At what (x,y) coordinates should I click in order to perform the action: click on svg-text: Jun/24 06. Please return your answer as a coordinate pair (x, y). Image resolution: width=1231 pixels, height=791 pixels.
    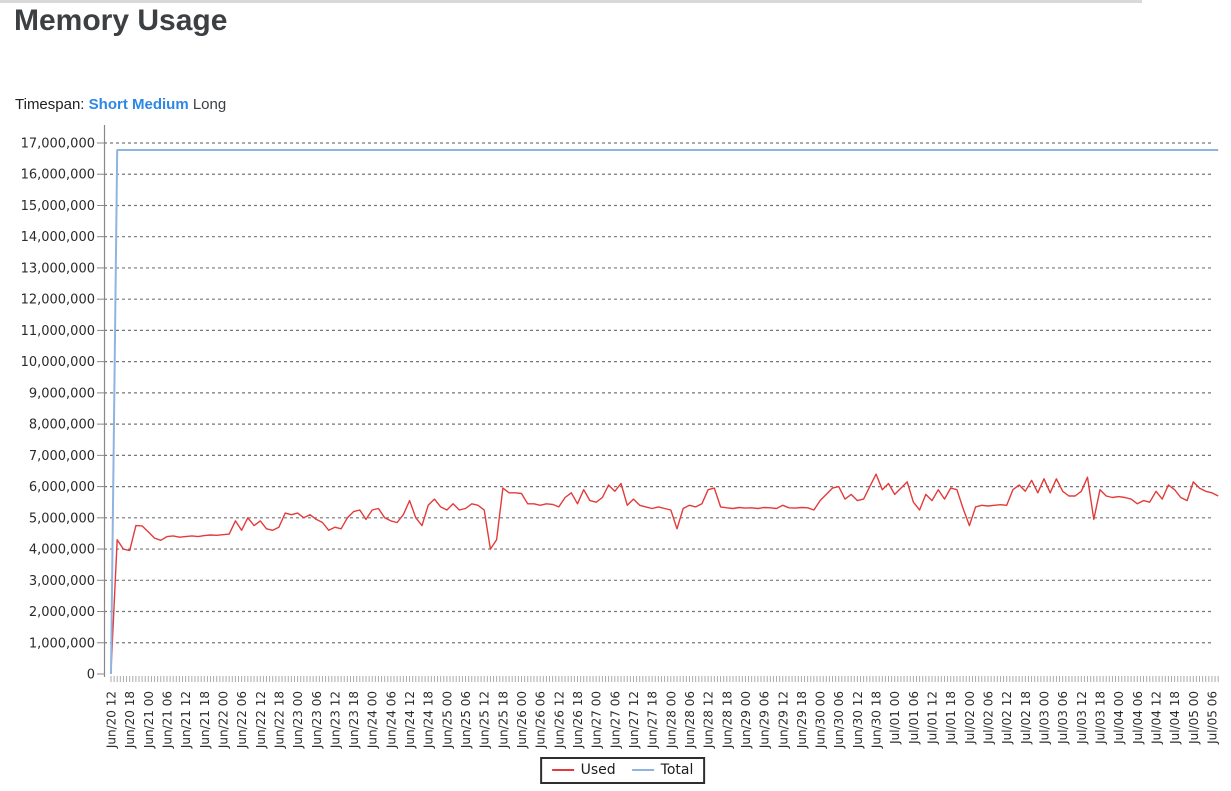
    Looking at the image, I should click on (391, 720).